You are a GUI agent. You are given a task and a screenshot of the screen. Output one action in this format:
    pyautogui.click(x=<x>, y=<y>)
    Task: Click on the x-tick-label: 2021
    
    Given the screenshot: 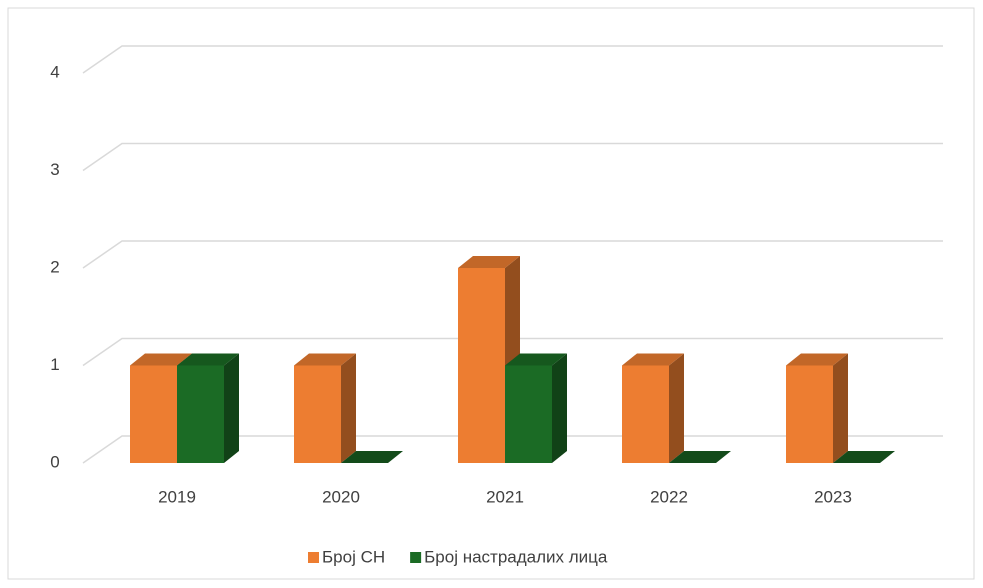 What is the action you would take?
    pyautogui.click(x=505, y=496)
    